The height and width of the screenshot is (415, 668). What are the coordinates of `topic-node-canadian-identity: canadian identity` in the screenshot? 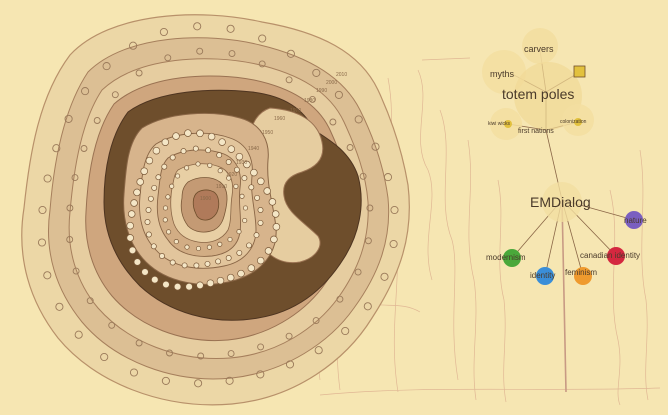 It's located at (610, 255).